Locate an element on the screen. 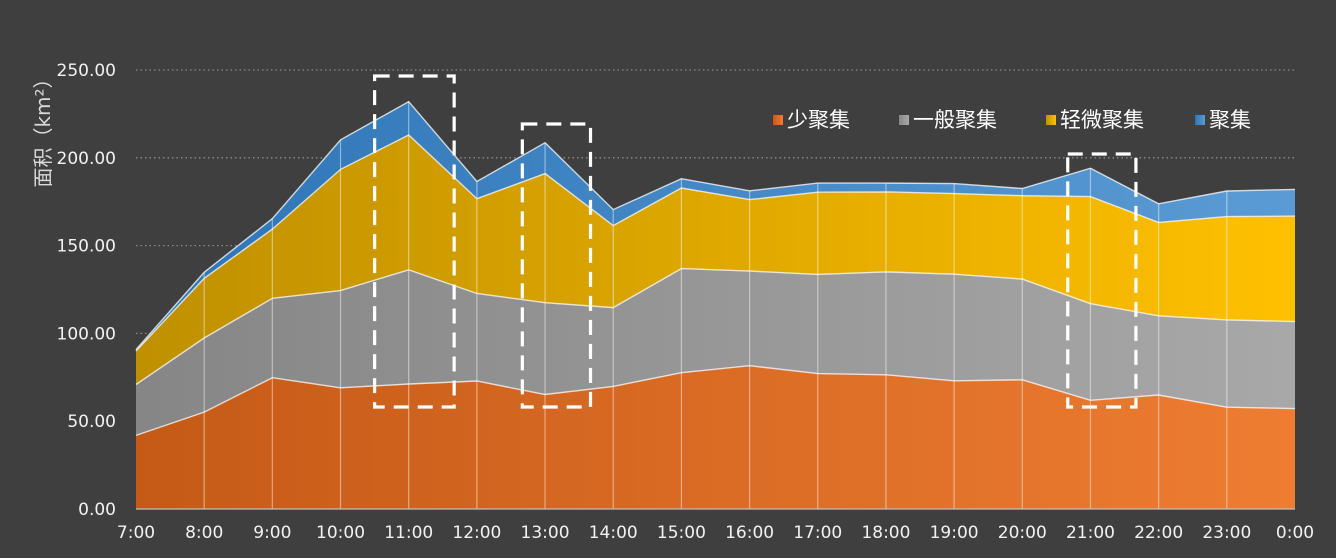 This screenshot has width=1336, height=558. y-tick-label: 200.00 is located at coordinates (86, 159).